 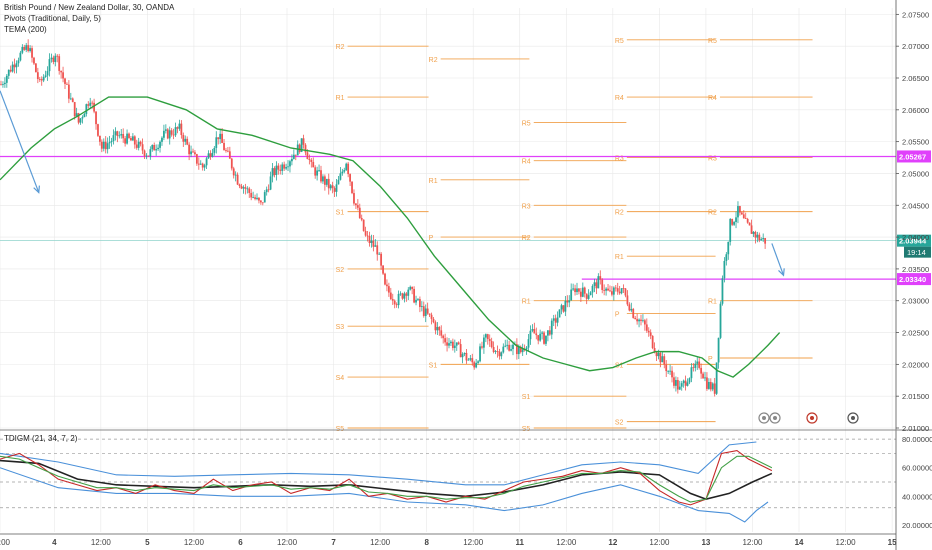 I want to click on tdigm-panel, so click(x=448, y=480).